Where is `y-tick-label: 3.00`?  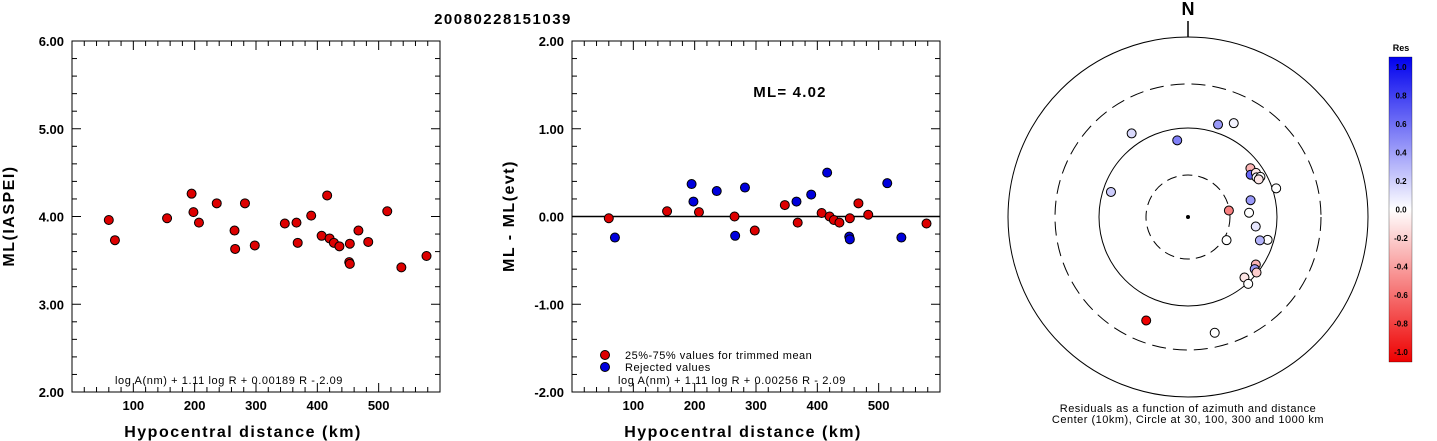 y-tick-label: 3.00 is located at coordinates (51, 304).